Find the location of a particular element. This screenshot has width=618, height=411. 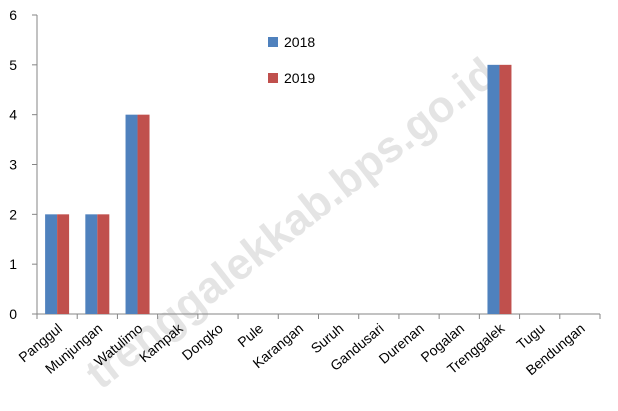

x-tick-label: Tugu is located at coordinates (530, 336).